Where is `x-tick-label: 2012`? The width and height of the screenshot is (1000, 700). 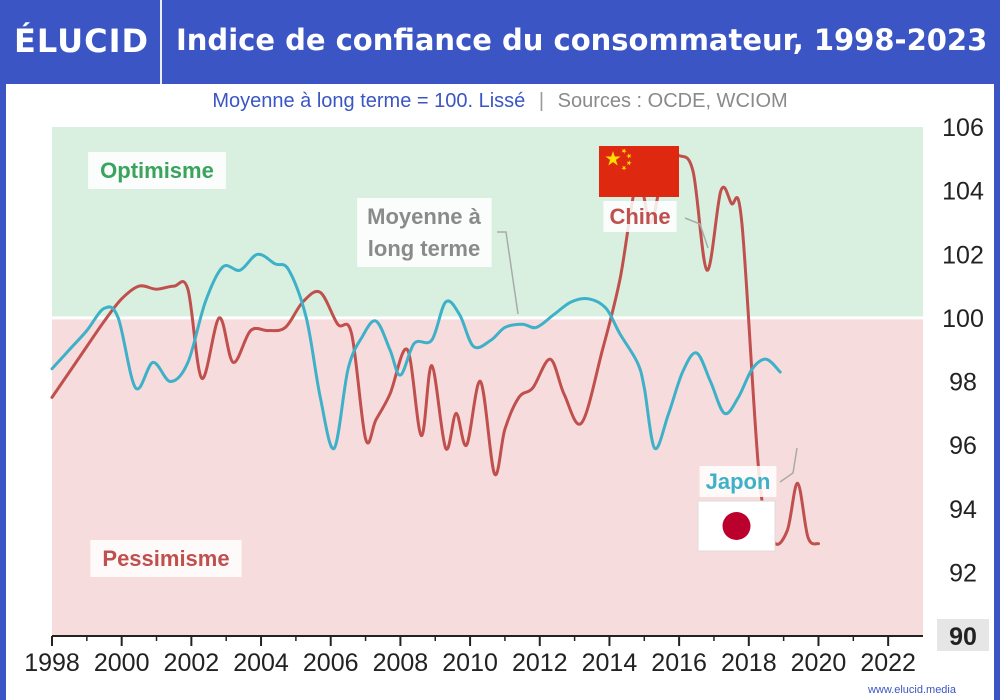
x-tick-label: 2012 is located at coordinates (540, 663).